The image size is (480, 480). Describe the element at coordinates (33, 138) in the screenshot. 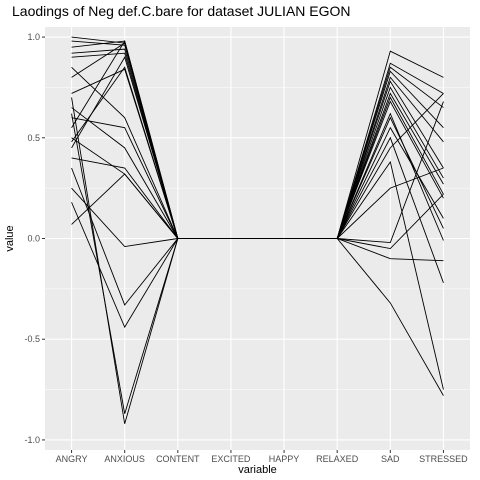

I see `y-tick-label: 0.5` at that location.